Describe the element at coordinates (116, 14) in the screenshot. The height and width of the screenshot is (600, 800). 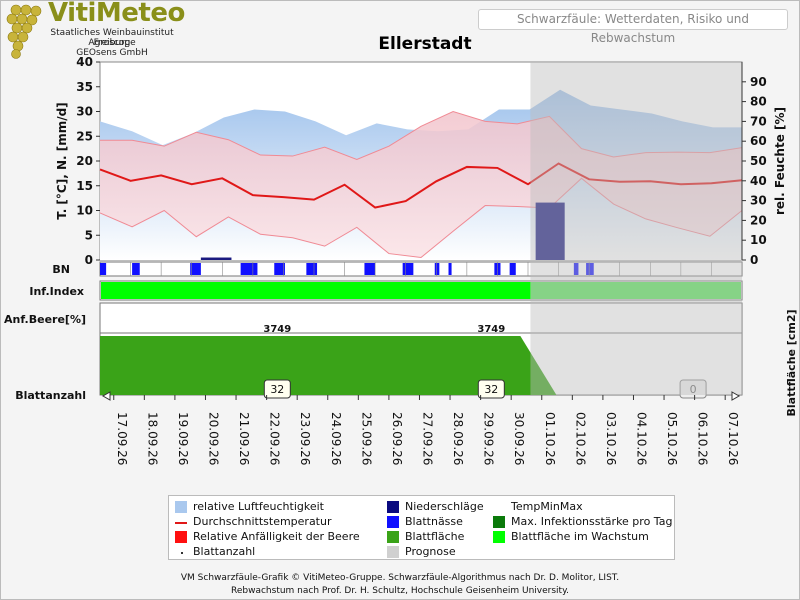
I see `logo-title: VitiMeteo` at that location.